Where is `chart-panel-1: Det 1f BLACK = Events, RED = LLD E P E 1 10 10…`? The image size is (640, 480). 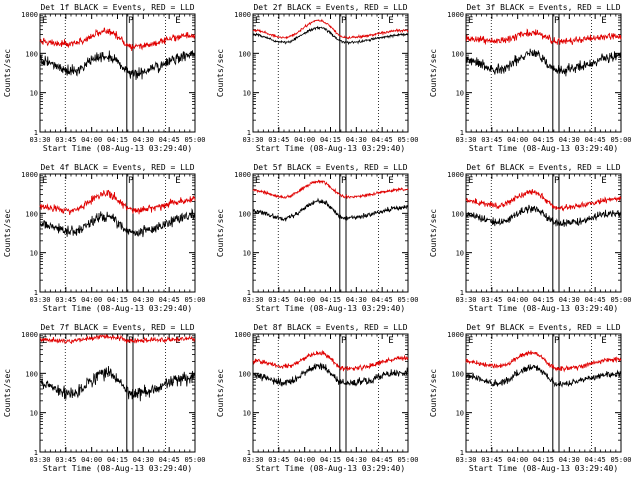
chart-panel-1: Det 1f BLACK = Events, RED = LLD E P E 1 10 10… is located at coordinates (104, 78).